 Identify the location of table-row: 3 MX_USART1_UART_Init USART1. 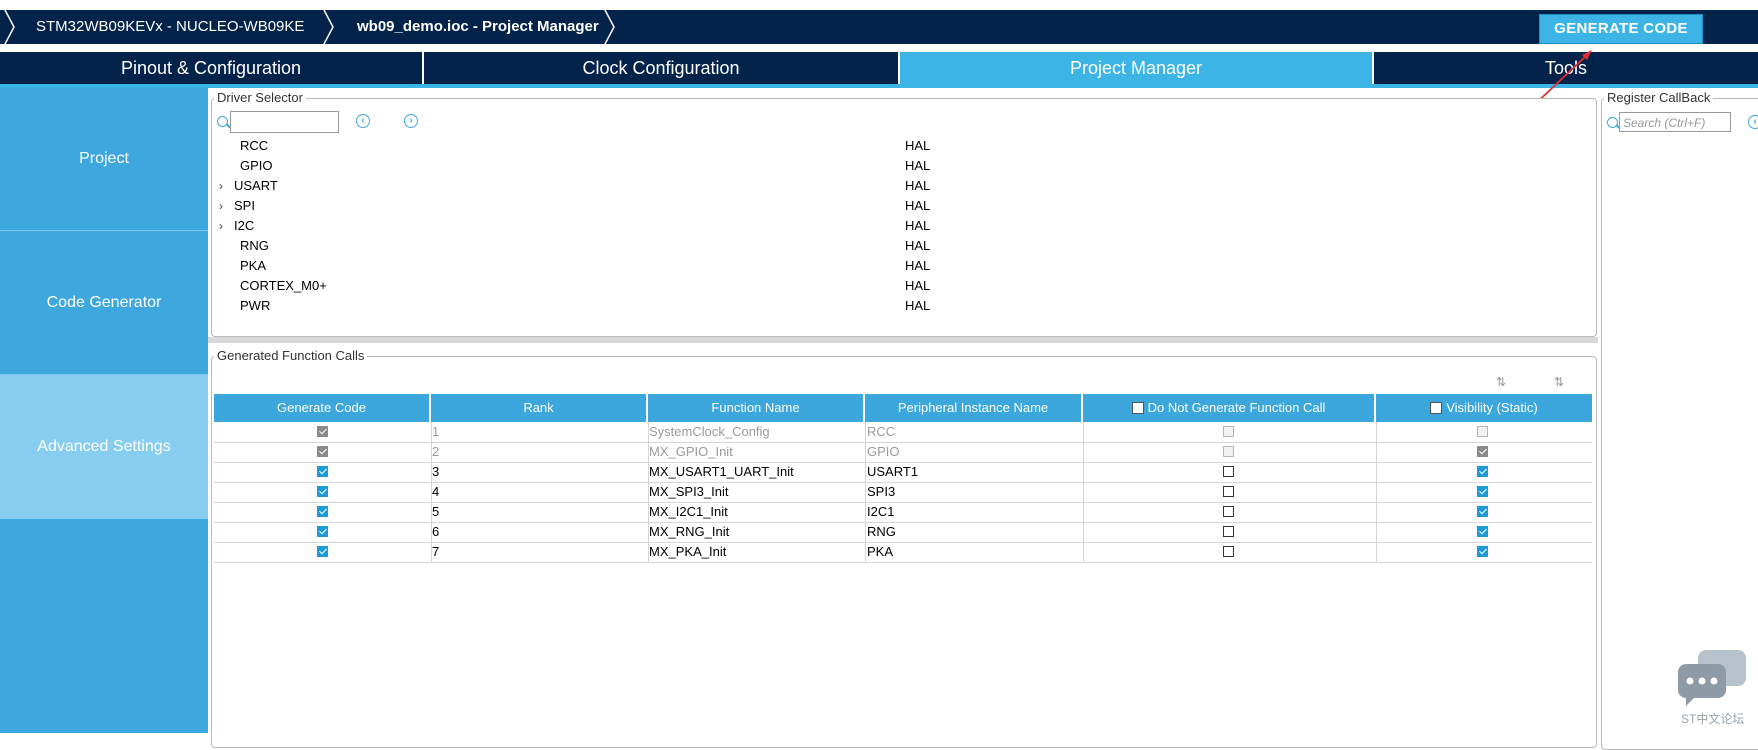
(903, 472).